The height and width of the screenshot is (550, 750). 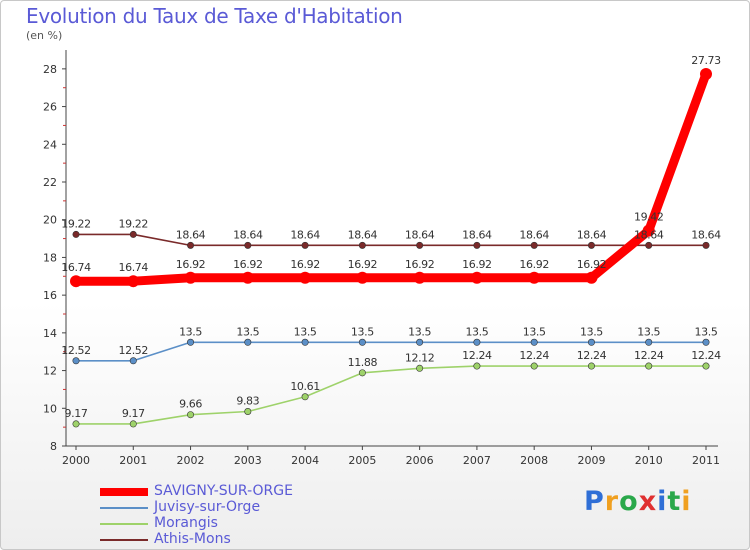 What do you see at coordinates (420, 357) in the screenshot?
I see `data-label: 12.12` at bounding box center [420, 357].